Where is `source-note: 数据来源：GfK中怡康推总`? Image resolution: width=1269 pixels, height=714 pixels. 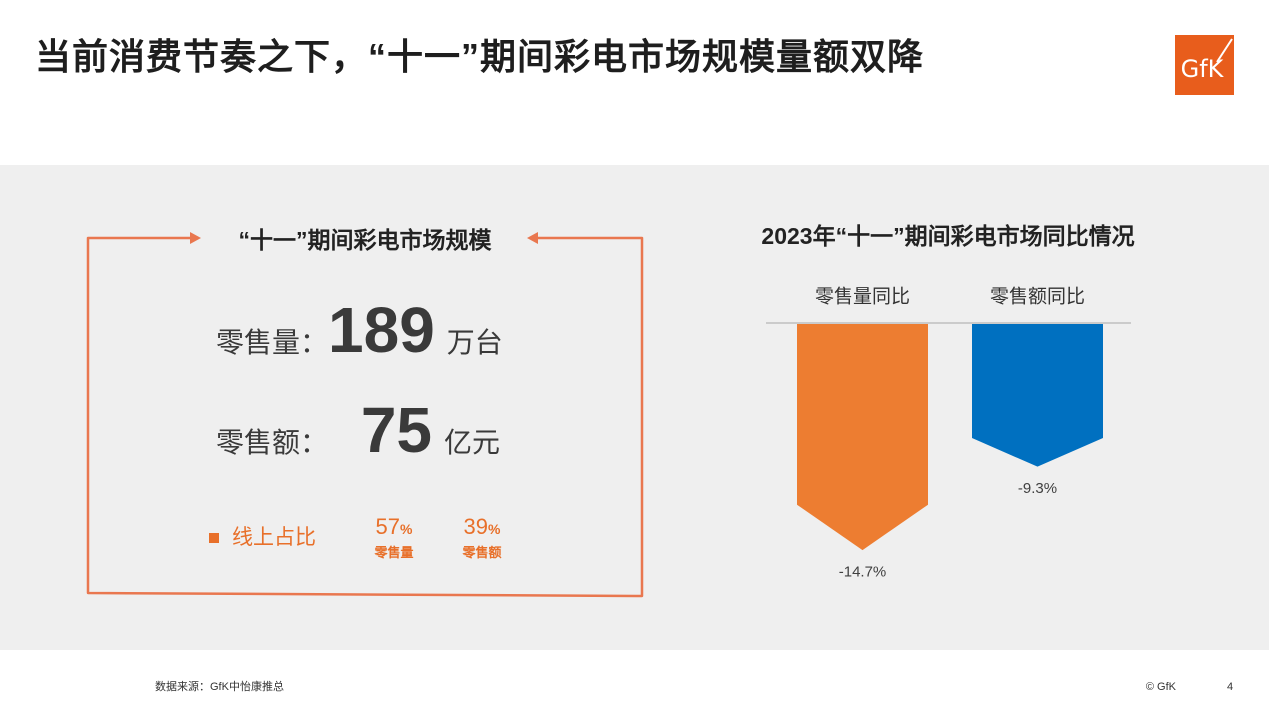 source-note: 数据来源：GfK中怡康推总 is located at coordinates (219, 687).